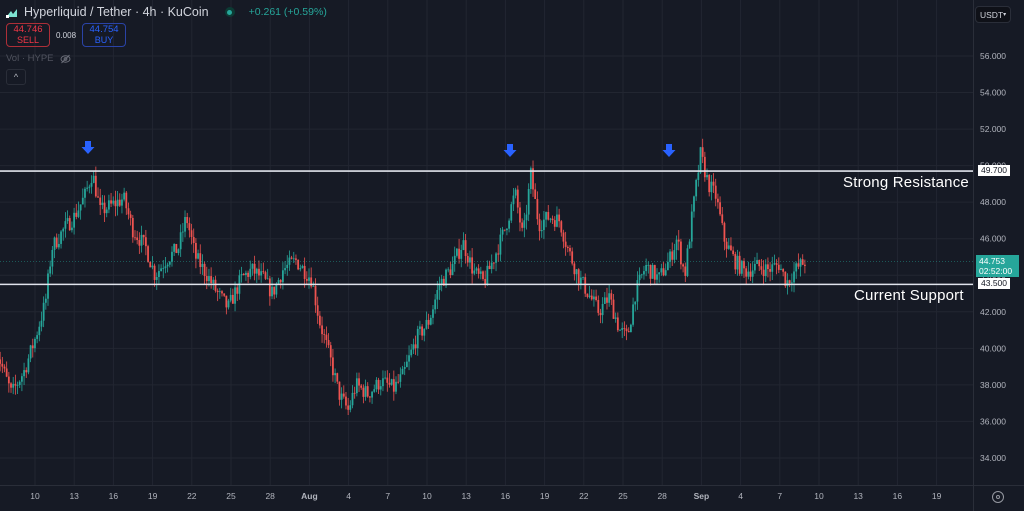 The height and width of the screenshot is (511, 1024). What do you see at coordinates (993, 93) in the screenshot?
I see `price-axis-label: 54.000` at bounding box center [993, 93].